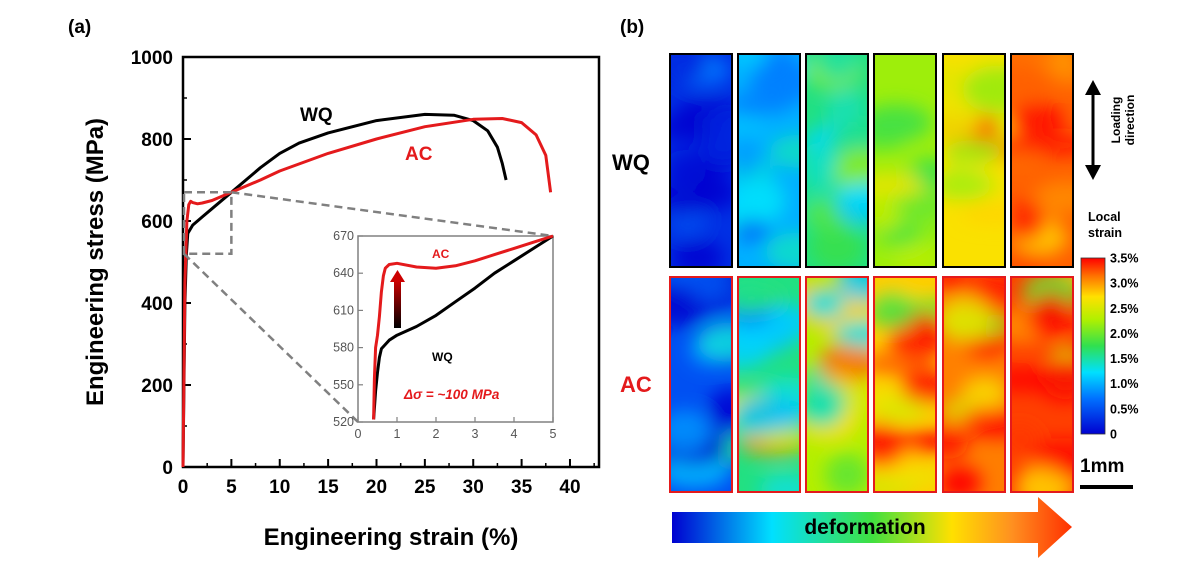 Image resolution: width=1189 pixels, height=561 pixels. Describe the element at coordinates (157, 386) in the screenshot. I see `y-tick-label: 200` at that location.